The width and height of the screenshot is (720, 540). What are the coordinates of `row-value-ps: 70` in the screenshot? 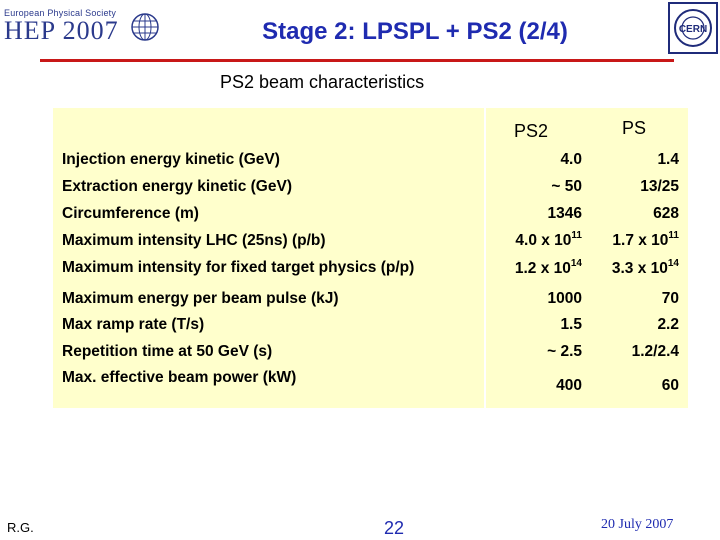 It's located at (670, 298).